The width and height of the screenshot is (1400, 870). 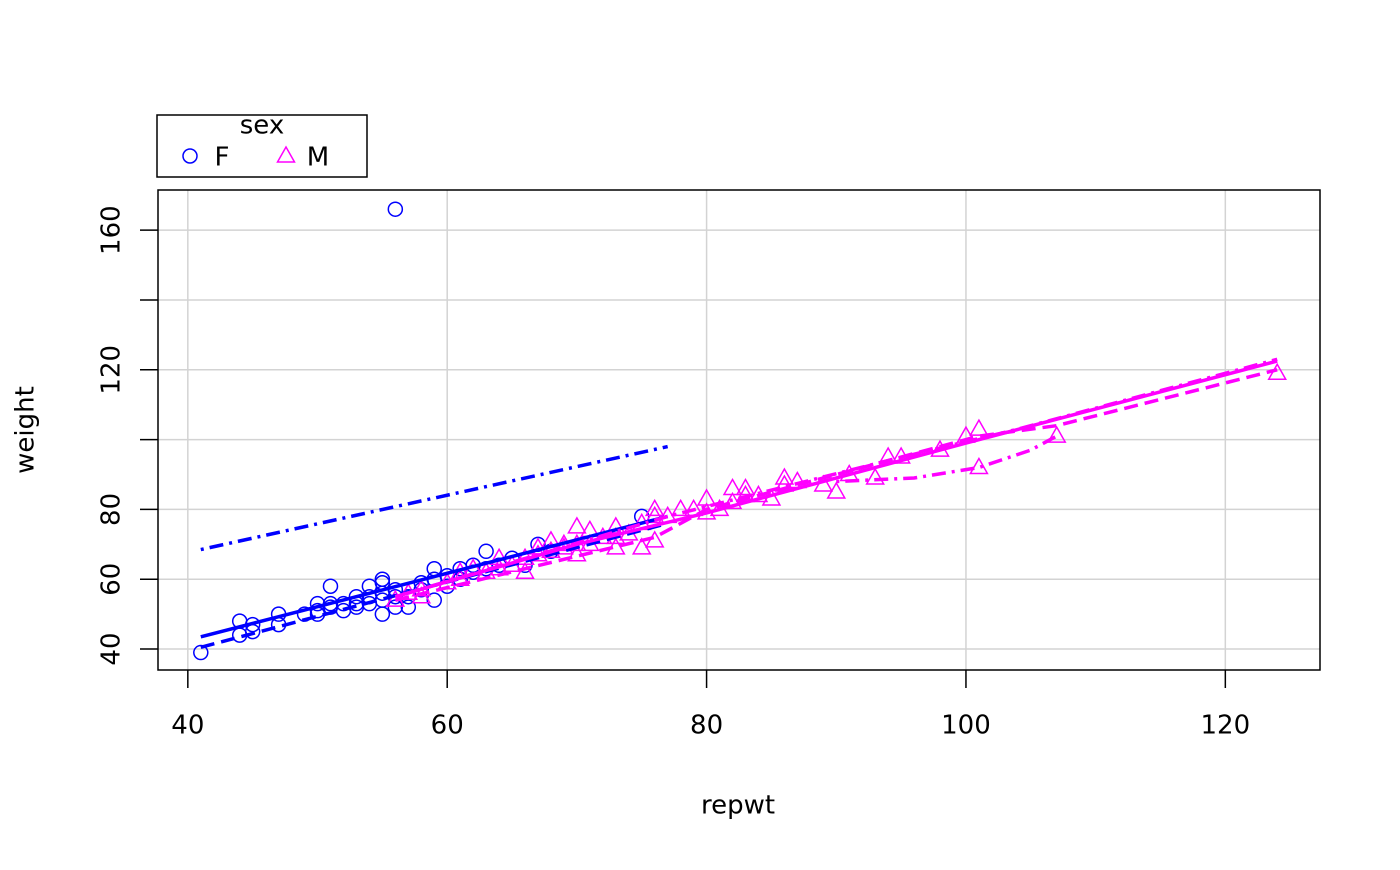 I want to click on y-tick-label: 120, so click(x=112, y=370).